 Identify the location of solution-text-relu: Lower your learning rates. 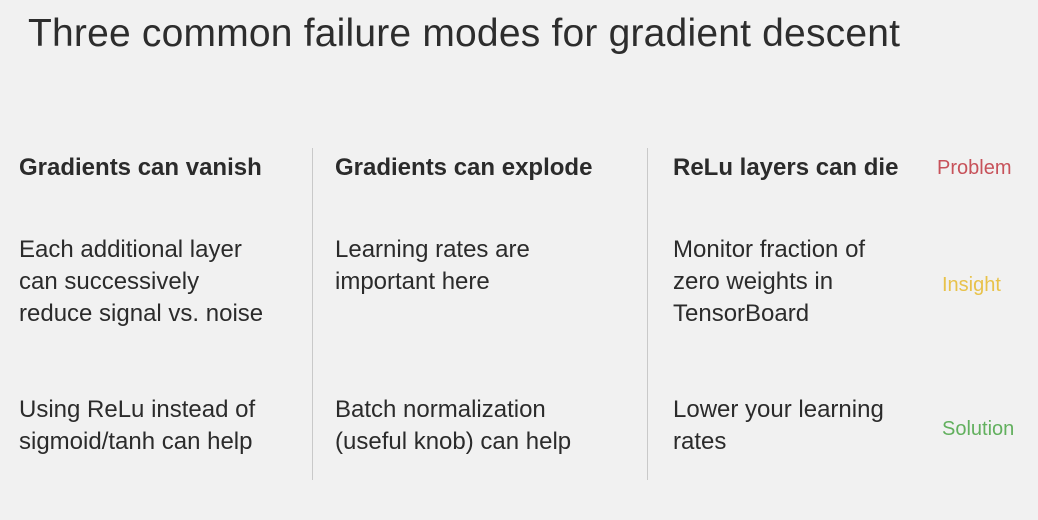
(778, 425).